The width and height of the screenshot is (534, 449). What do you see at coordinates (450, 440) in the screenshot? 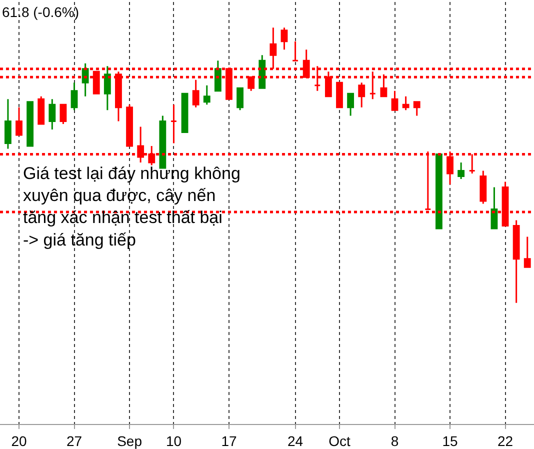
I see `x-tick-label: 15` at bounding box center [450, 440].